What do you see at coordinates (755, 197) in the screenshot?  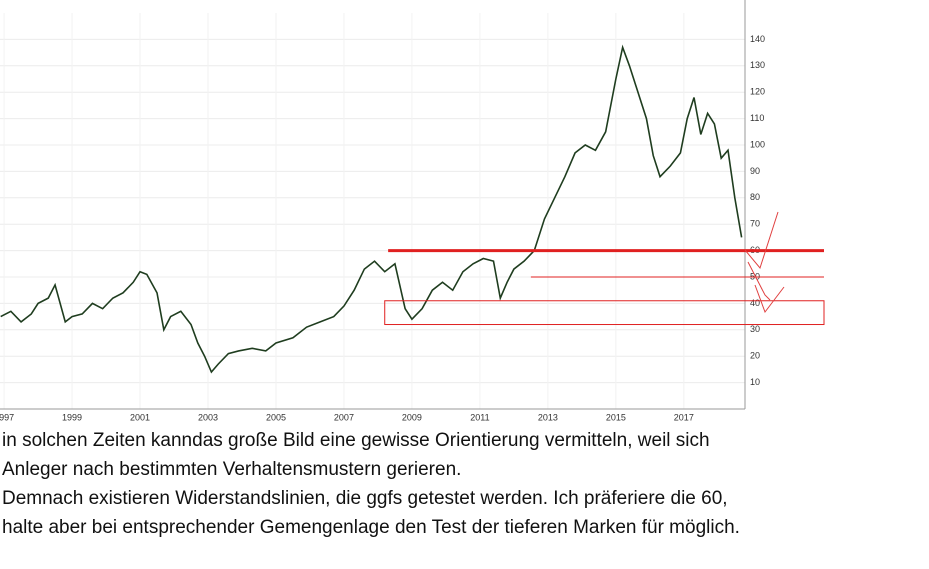 I see `y-tick-label: 80` at bounding box center [755, 197].